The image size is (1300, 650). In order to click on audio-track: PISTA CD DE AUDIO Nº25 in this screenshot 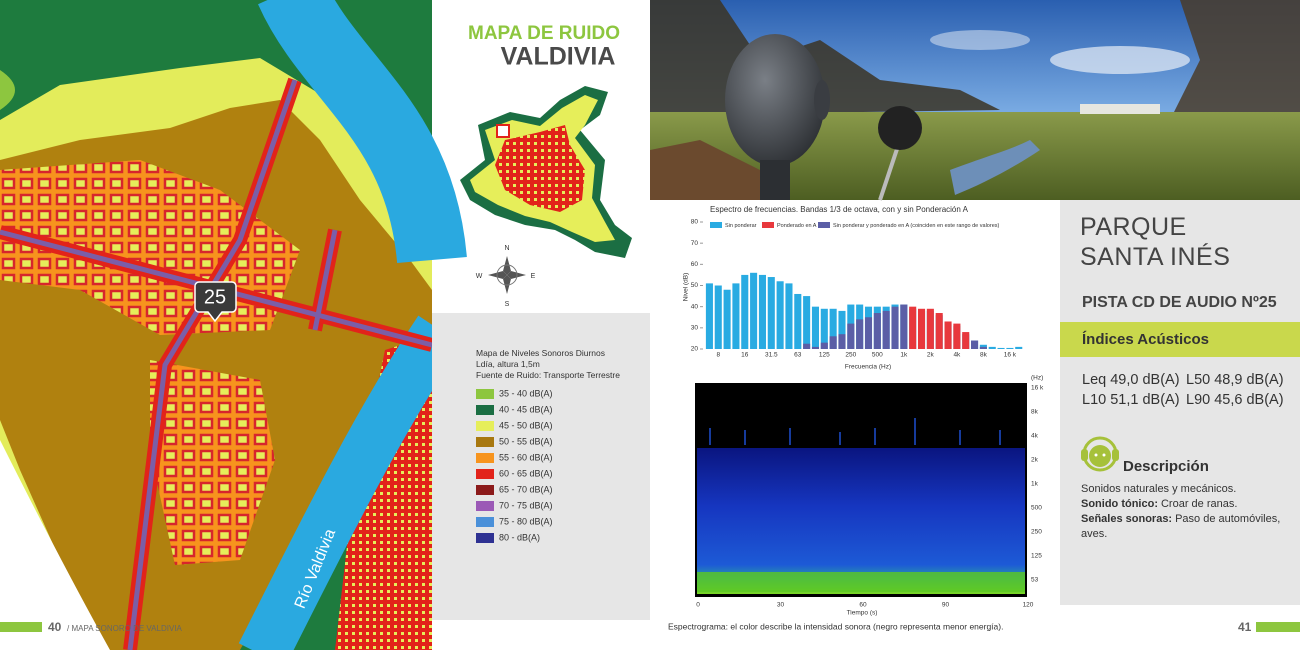, I will do `click(1179, 302)`.